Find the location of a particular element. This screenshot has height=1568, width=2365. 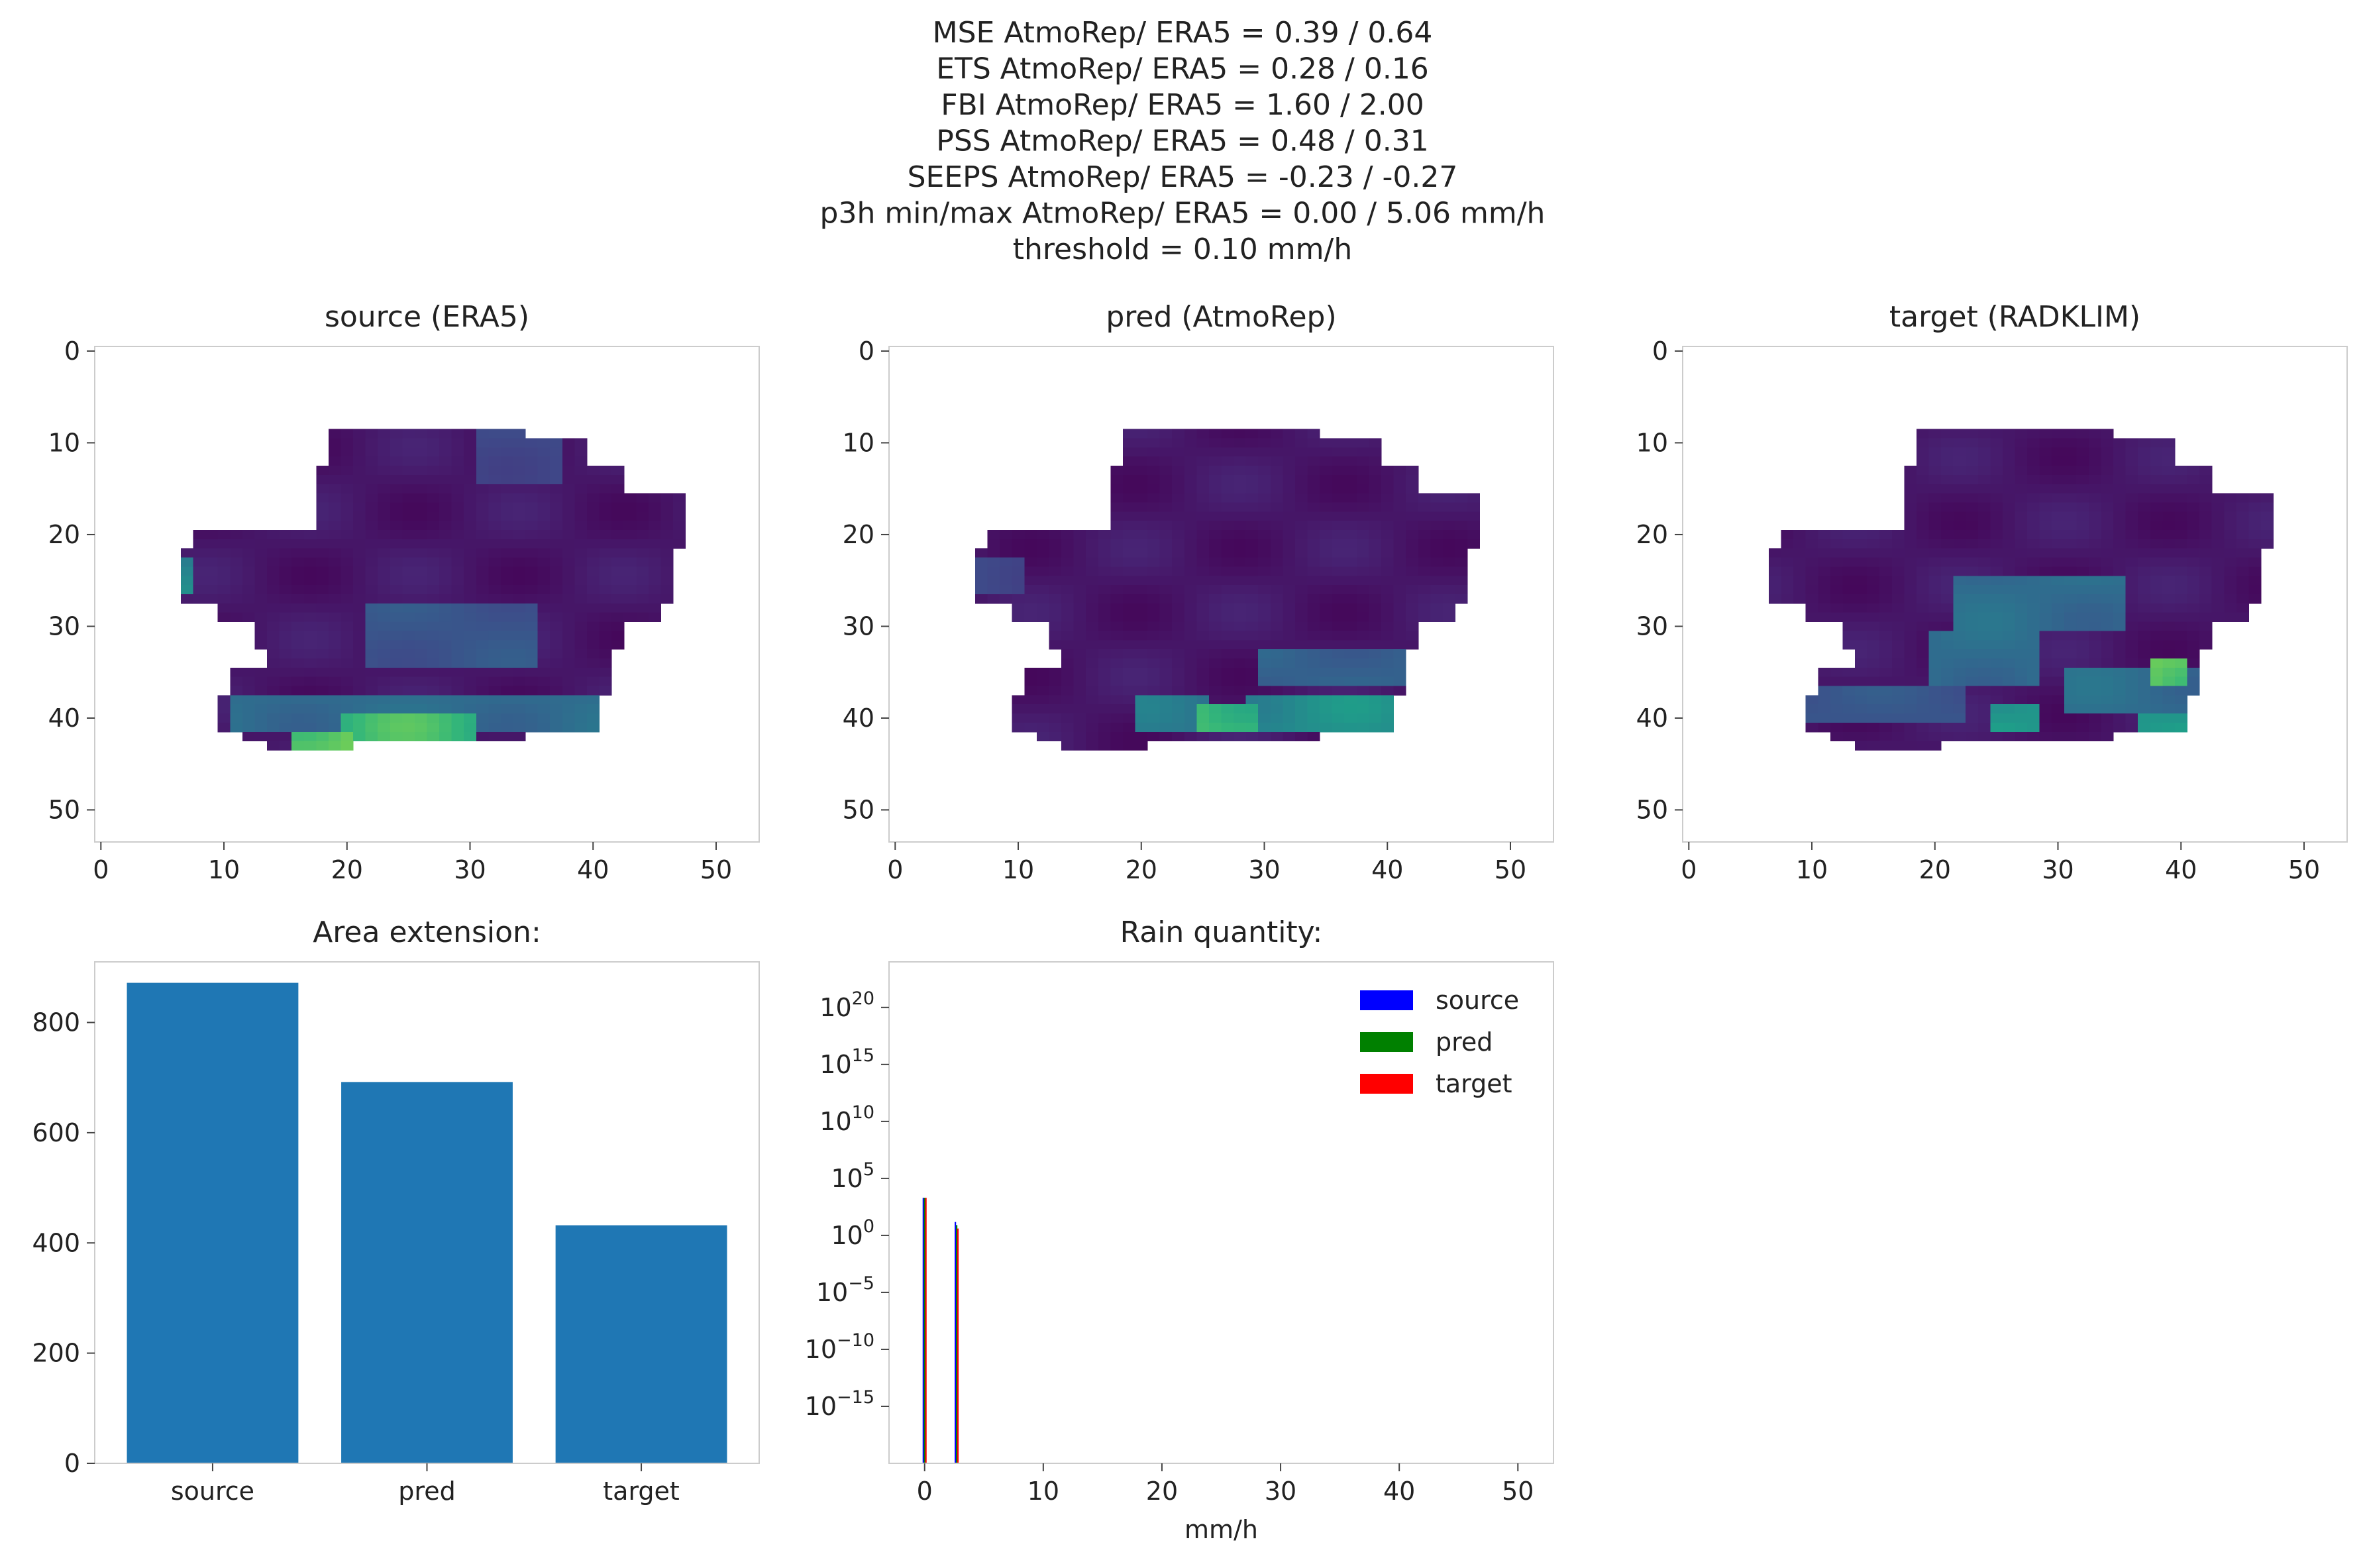

y-tick-label: 0 is located at coordinates (1660, 351).